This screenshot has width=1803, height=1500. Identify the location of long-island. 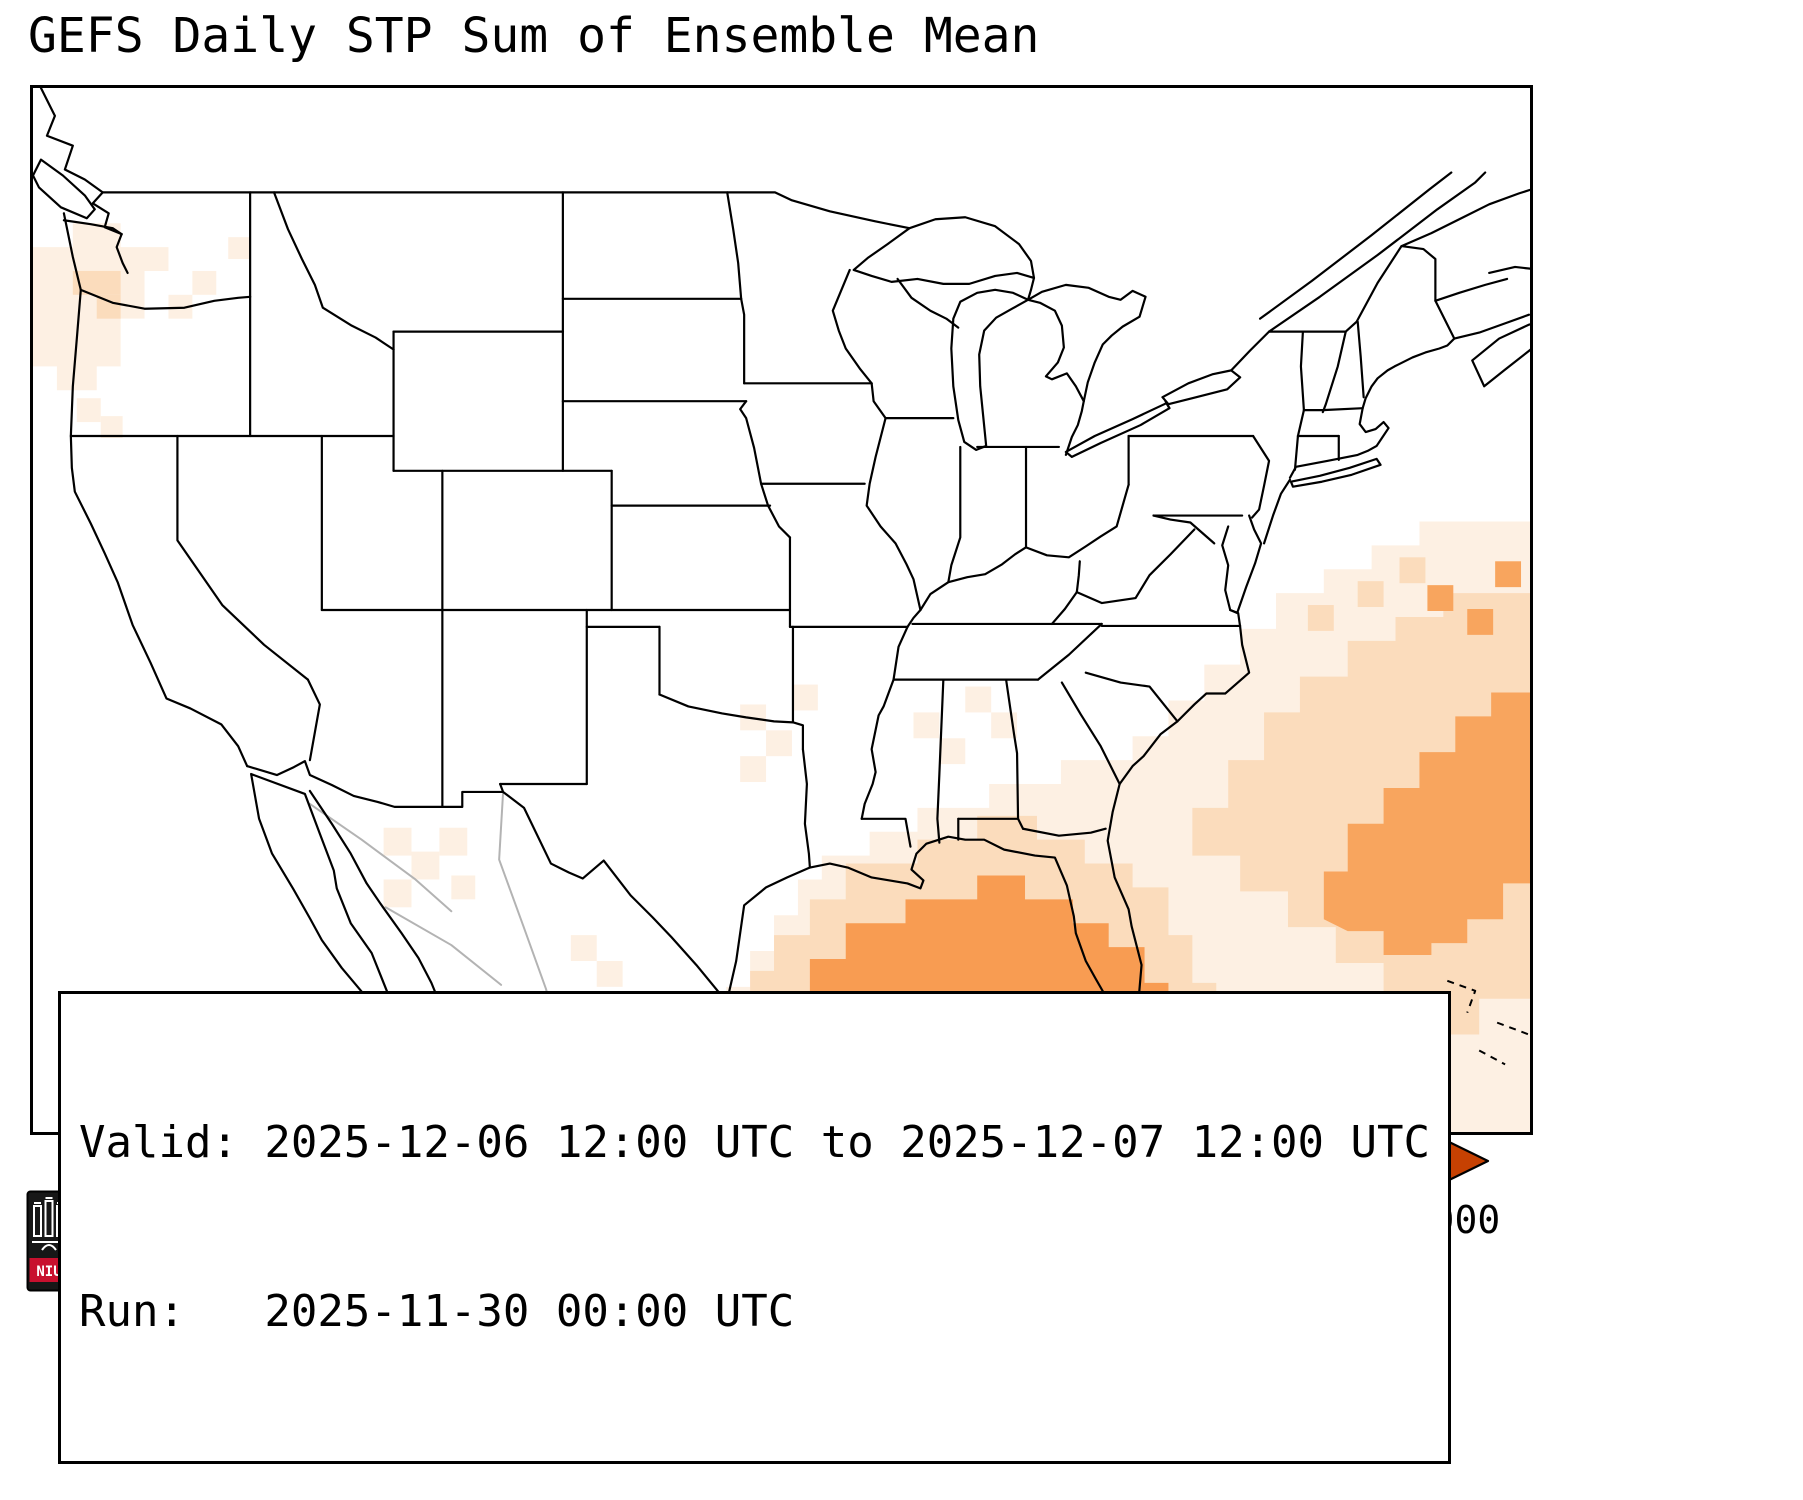
(1335, 472).